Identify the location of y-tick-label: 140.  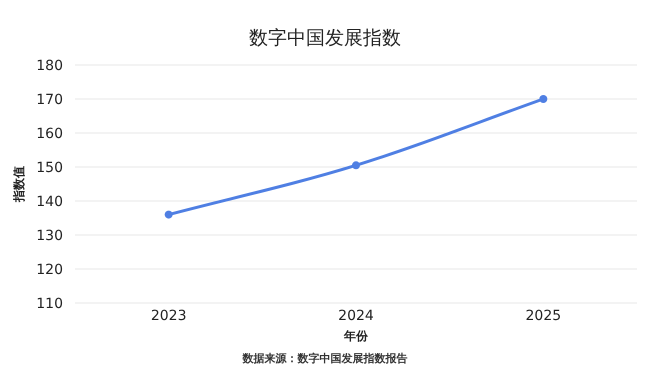
(49, 202).